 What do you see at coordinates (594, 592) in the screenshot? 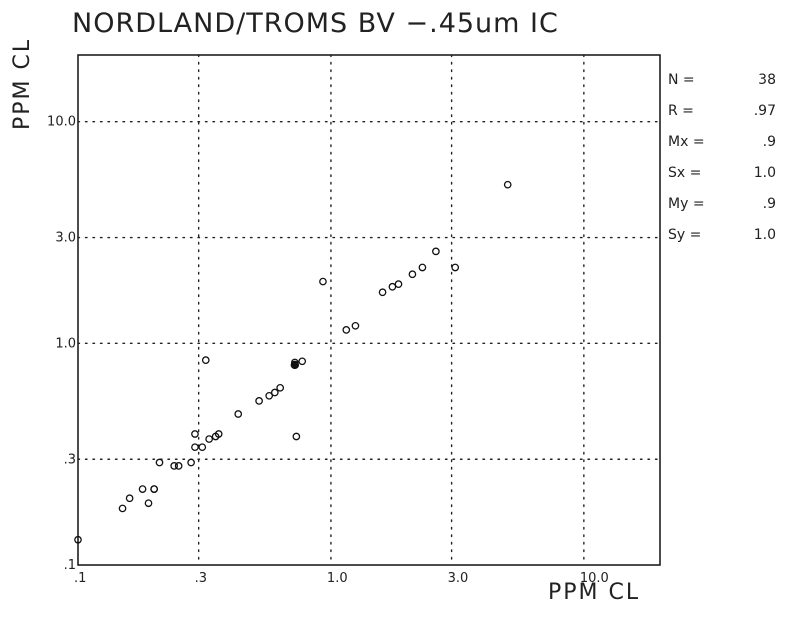
I see `x-axis-label: PPM CL` at bounding box center [594, 592].